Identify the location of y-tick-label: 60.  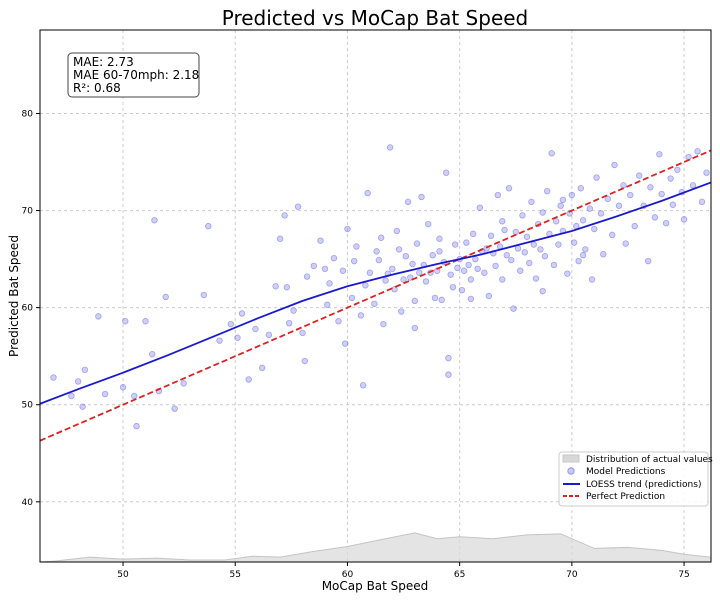
(28, 309).